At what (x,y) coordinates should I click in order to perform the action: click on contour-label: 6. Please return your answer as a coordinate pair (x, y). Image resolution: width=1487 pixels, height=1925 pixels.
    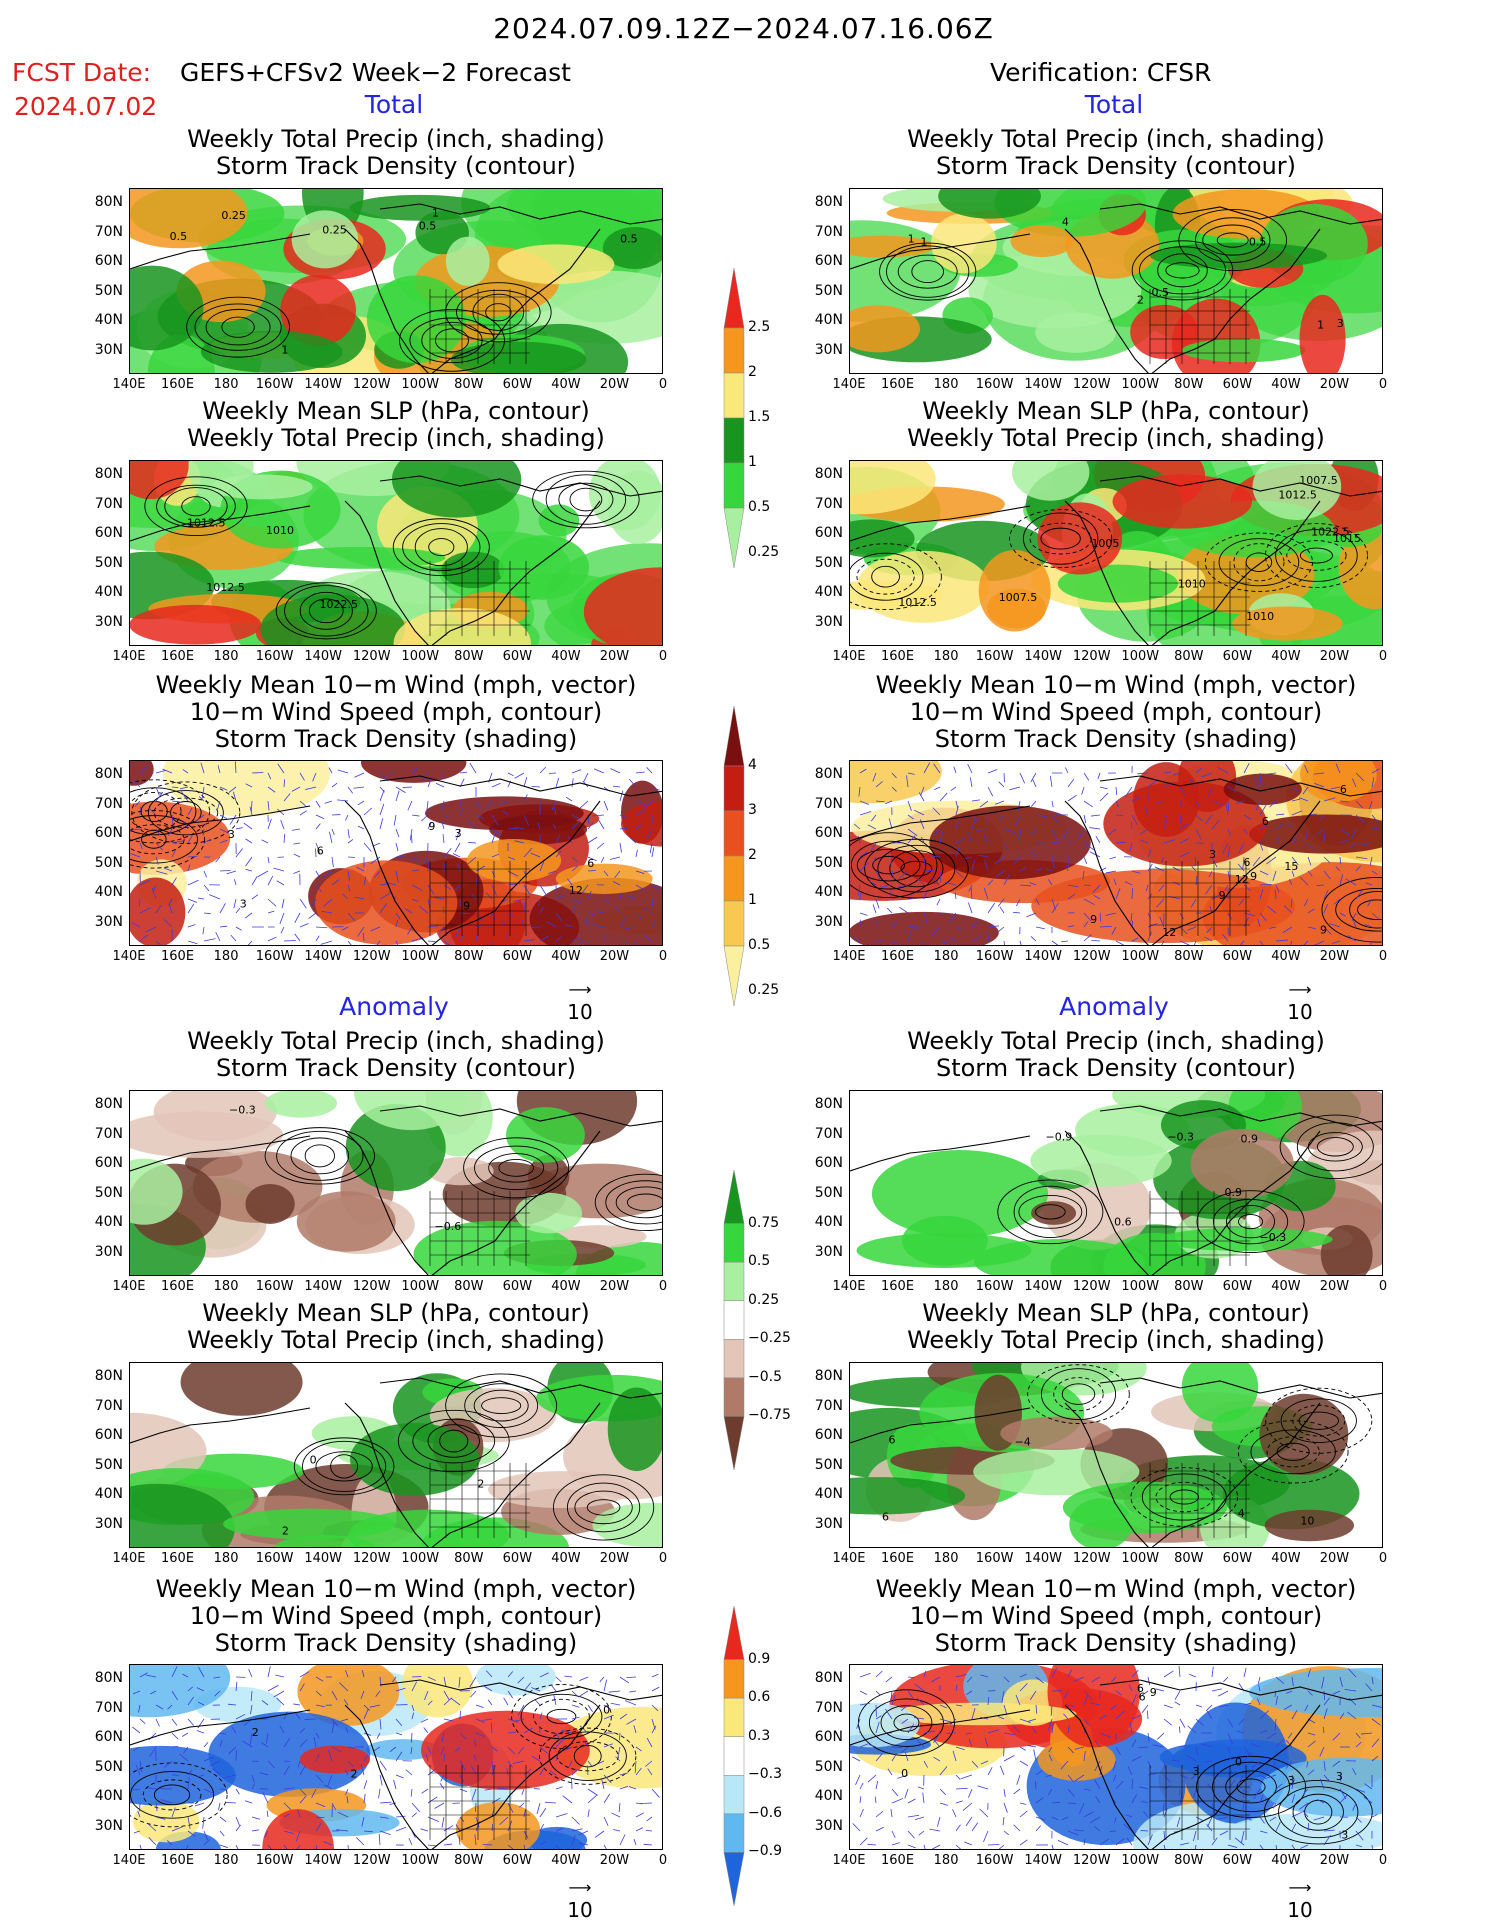
    Looking at the image, I should click on (1142, 1697).